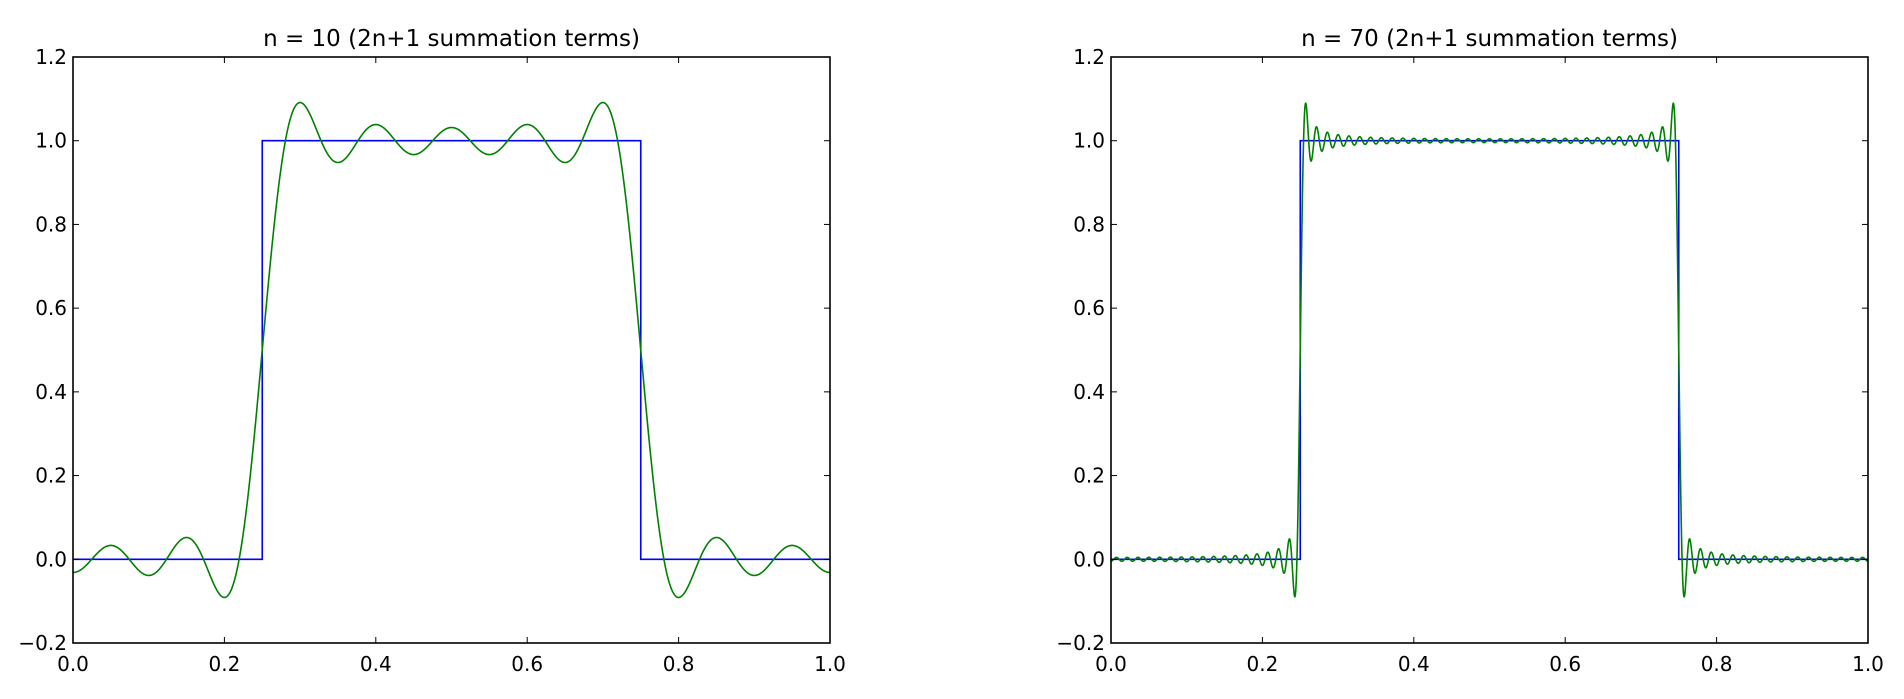  What do you see at coordinates (451, 39) in the screenshot?
I see `chart-title: n = 10 (2n+1 summation terms)` at bounding box center [451, 39].